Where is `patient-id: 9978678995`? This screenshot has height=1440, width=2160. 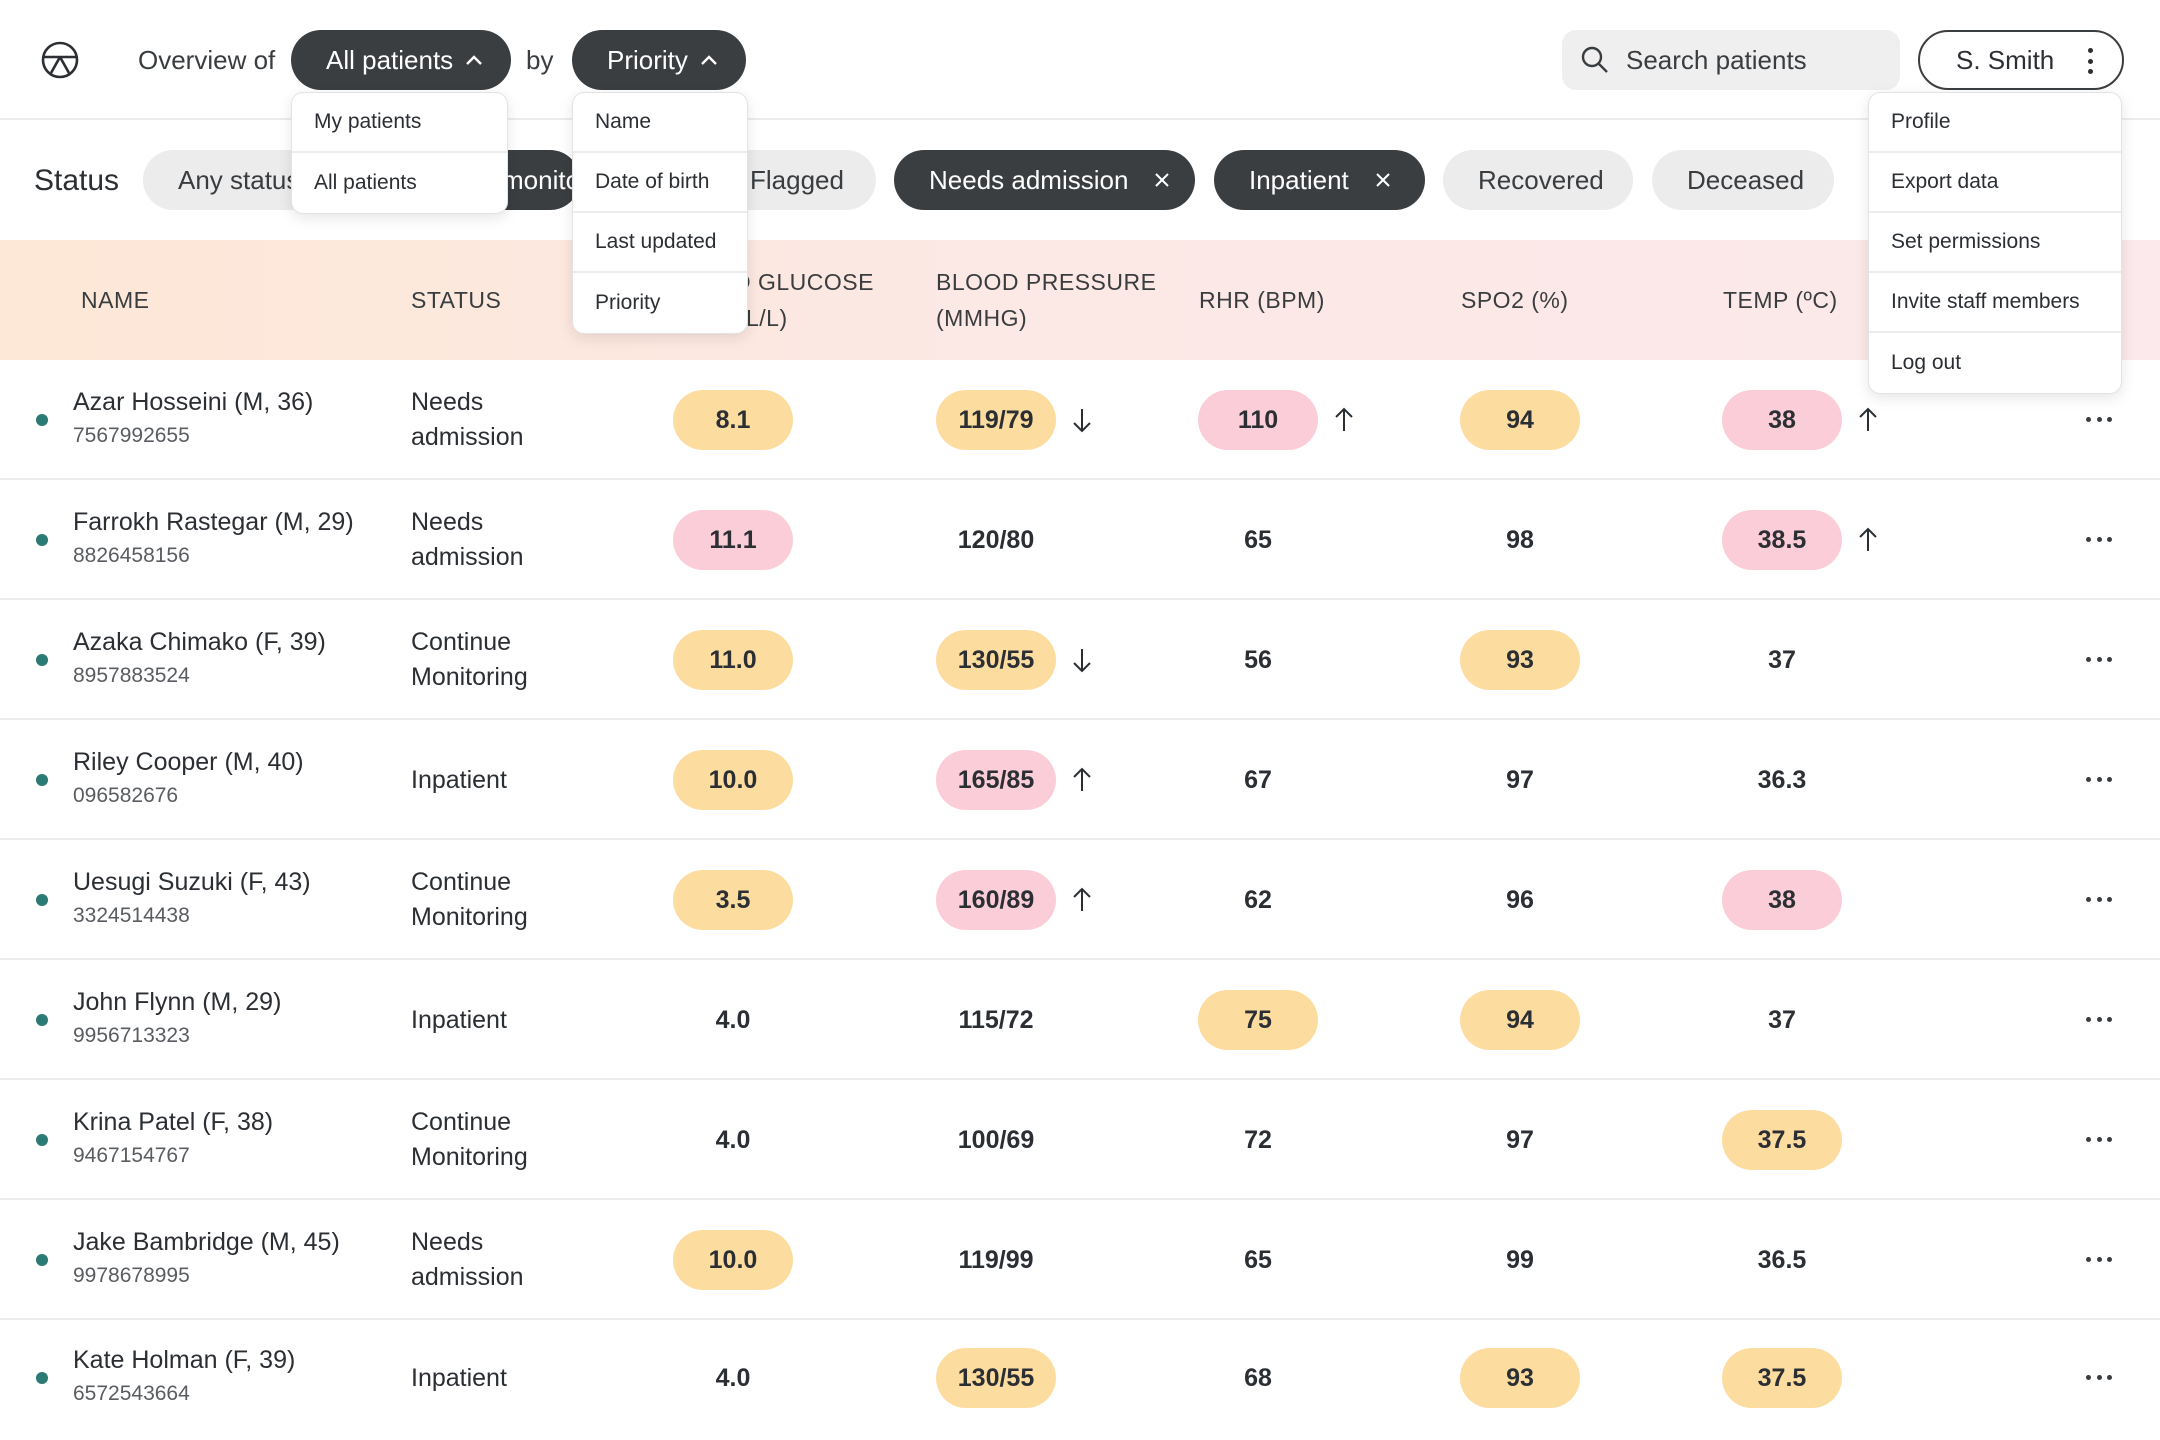 patient-id: 9978678995 is located at coordinates (131, 1275).